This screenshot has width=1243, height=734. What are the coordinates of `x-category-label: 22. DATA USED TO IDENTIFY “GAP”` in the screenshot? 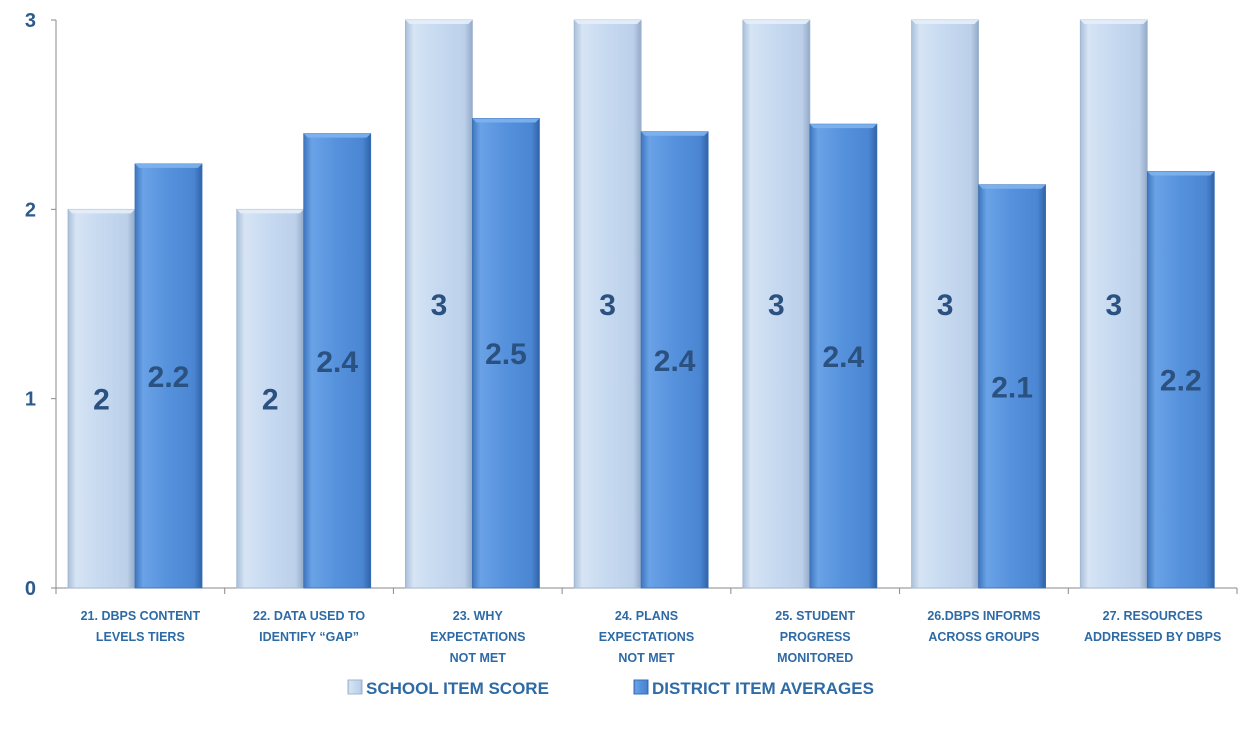 It's located at (309, 626).